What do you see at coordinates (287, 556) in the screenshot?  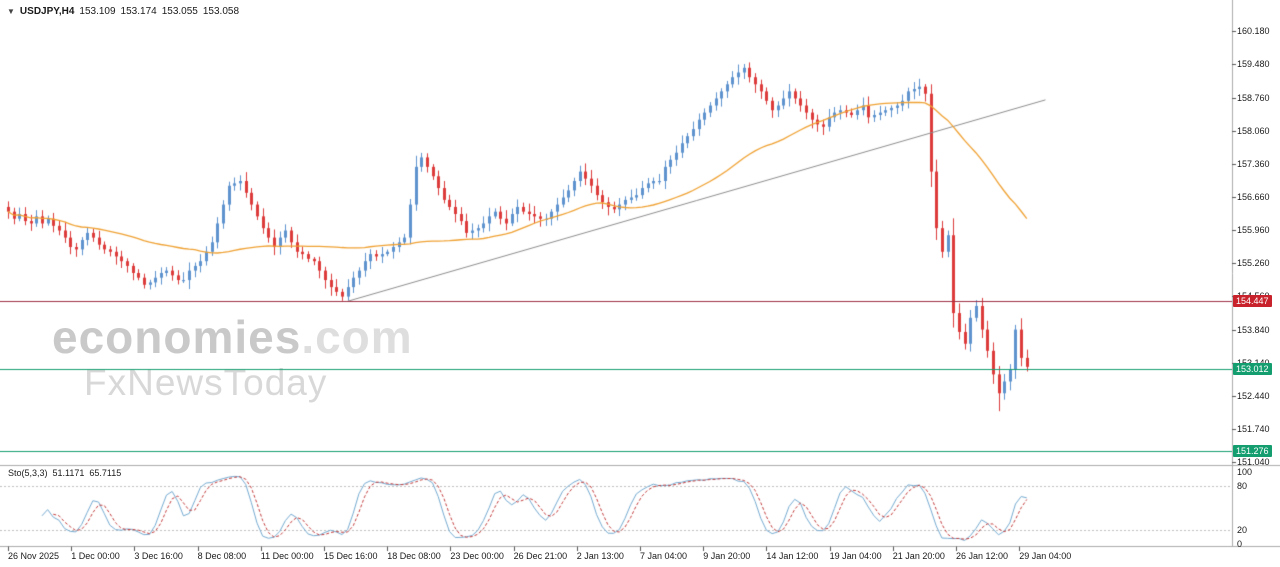 I see `time-axis-label: 11 Dec 00:00` at bounding box center [287, 556].